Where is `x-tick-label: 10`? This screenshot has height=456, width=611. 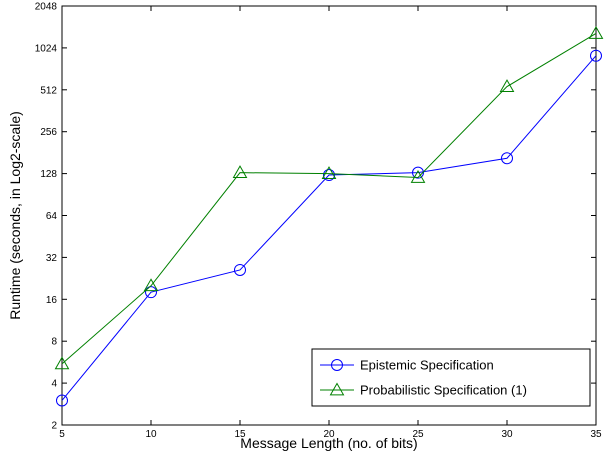 x-tick-label: 10 is located at coordinates (151, 434).